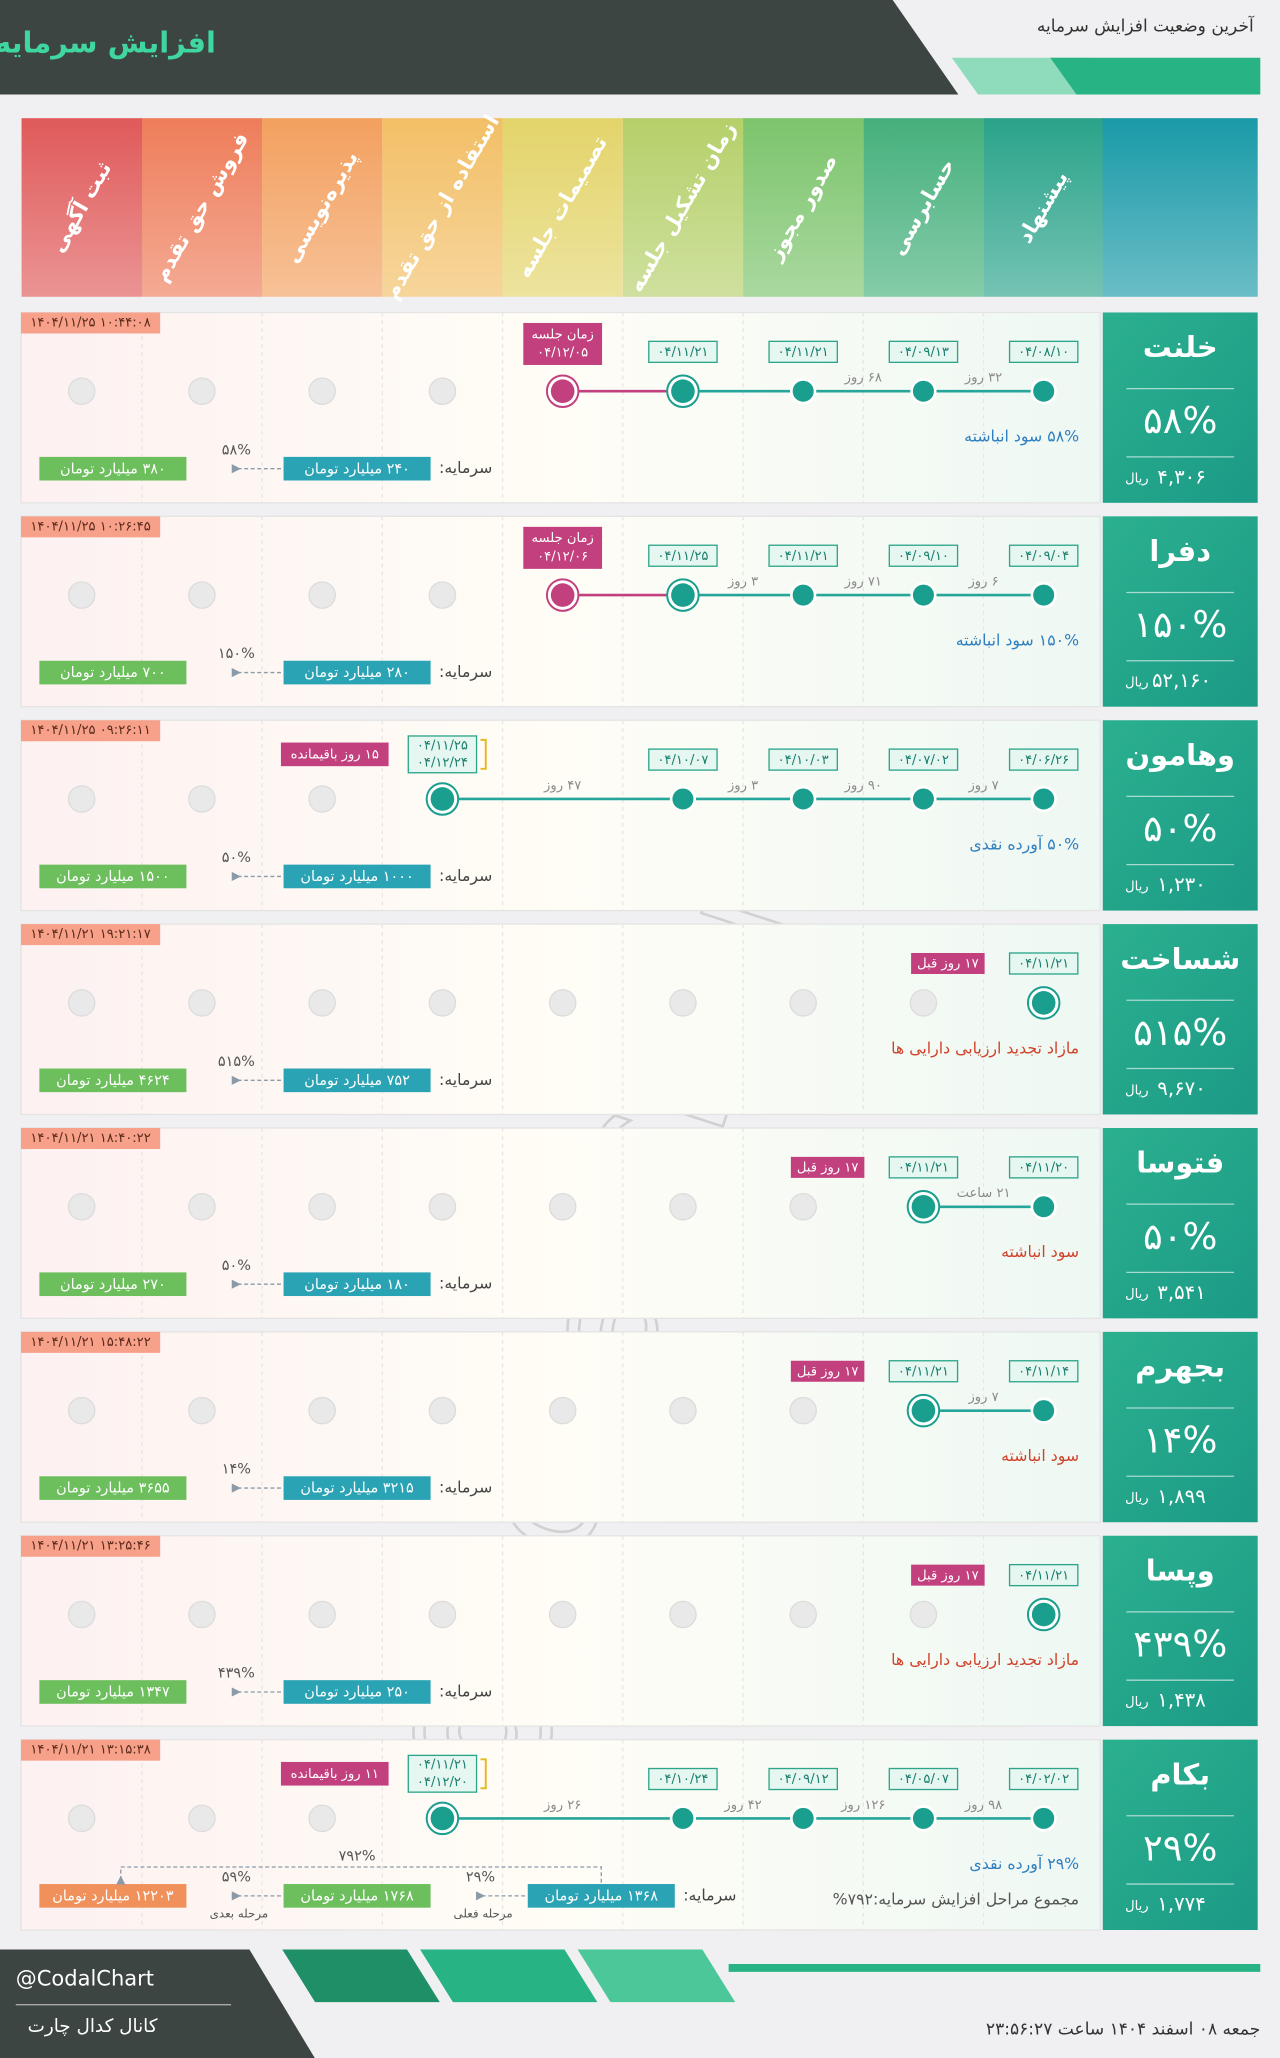 This screenshot has width=1280, height=2058. I want to click on gap-label: ۷ روز, so click(982, 785).